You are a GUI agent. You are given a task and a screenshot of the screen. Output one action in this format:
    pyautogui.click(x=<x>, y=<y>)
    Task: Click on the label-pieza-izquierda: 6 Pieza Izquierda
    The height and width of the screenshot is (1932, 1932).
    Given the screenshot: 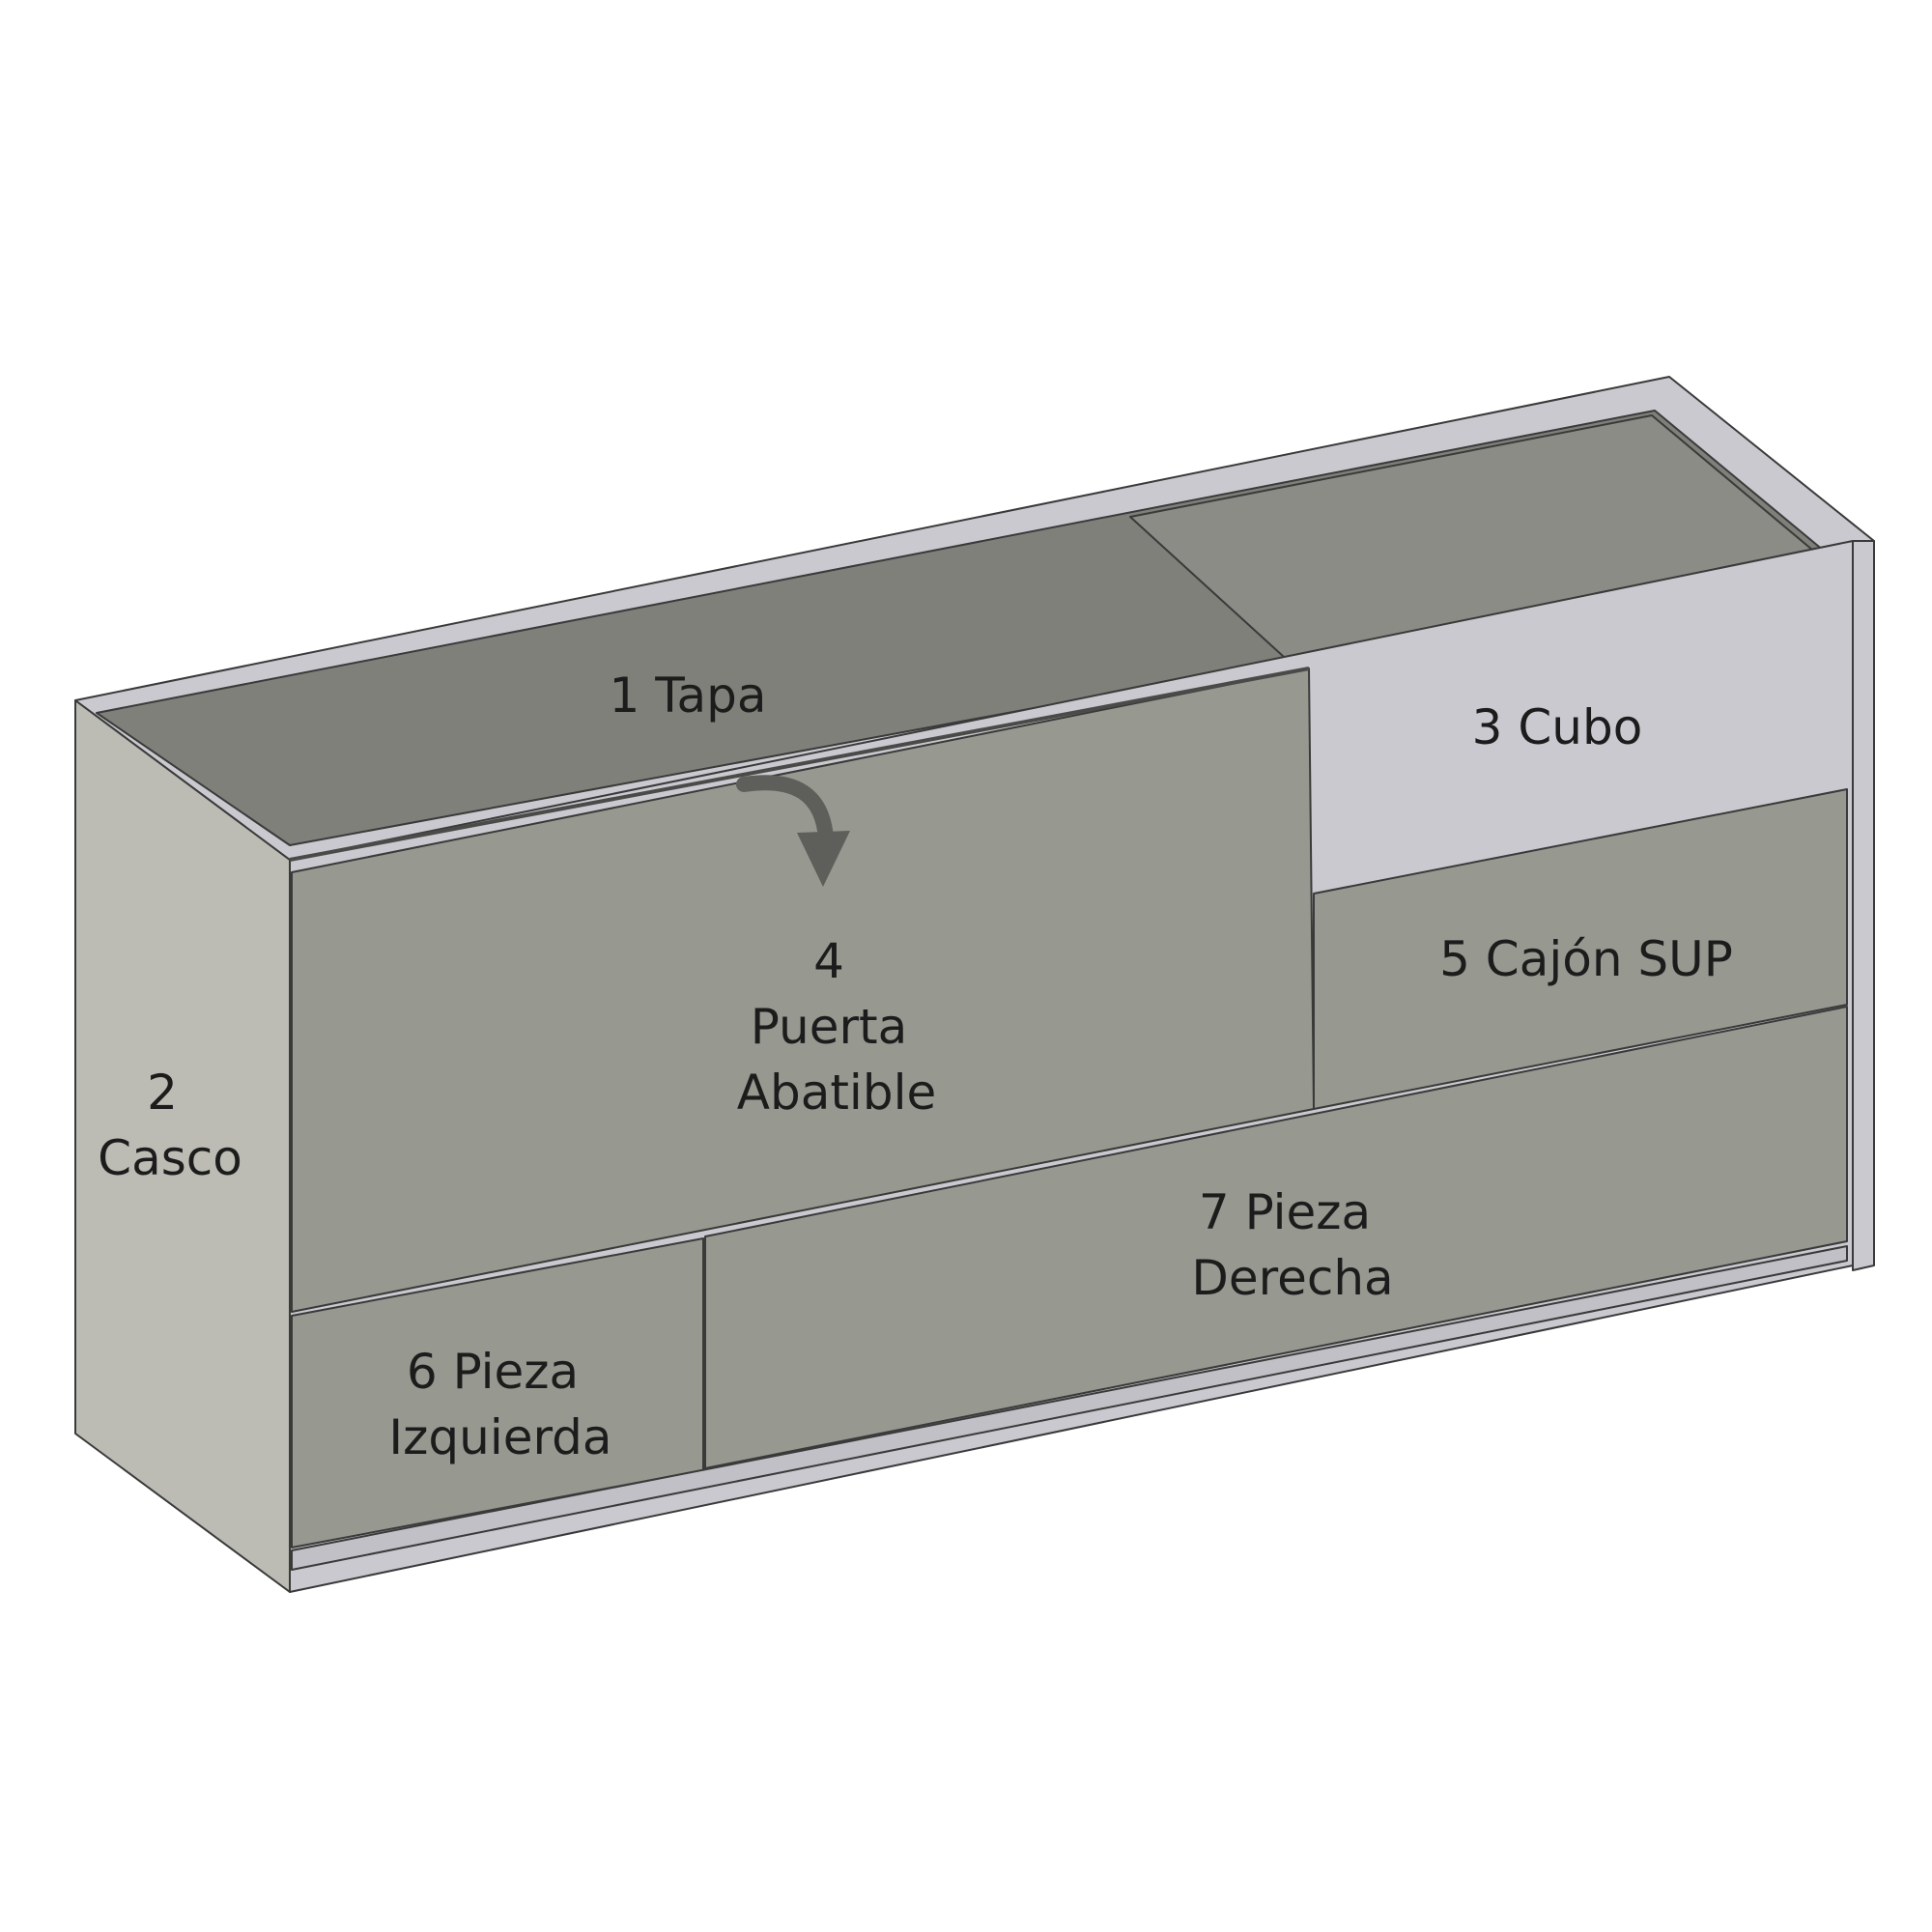 What is the action you would take?
    pyautogui.click(x=499, y=1404)
    